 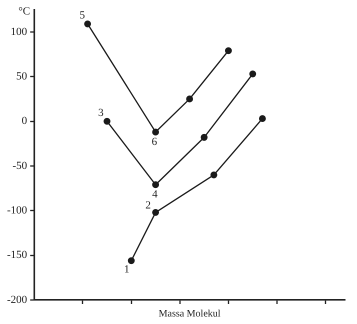 I want to click on y-axis-title: °C, so click(x=24, y=11).